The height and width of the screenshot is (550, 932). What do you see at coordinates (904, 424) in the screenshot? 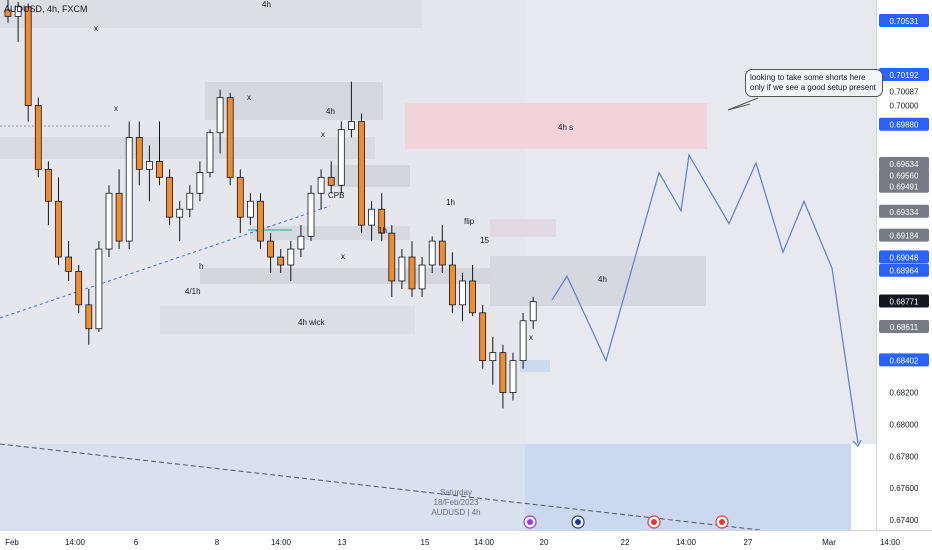
I see `price-label: 0.68000` at bounding box center [904, 424].